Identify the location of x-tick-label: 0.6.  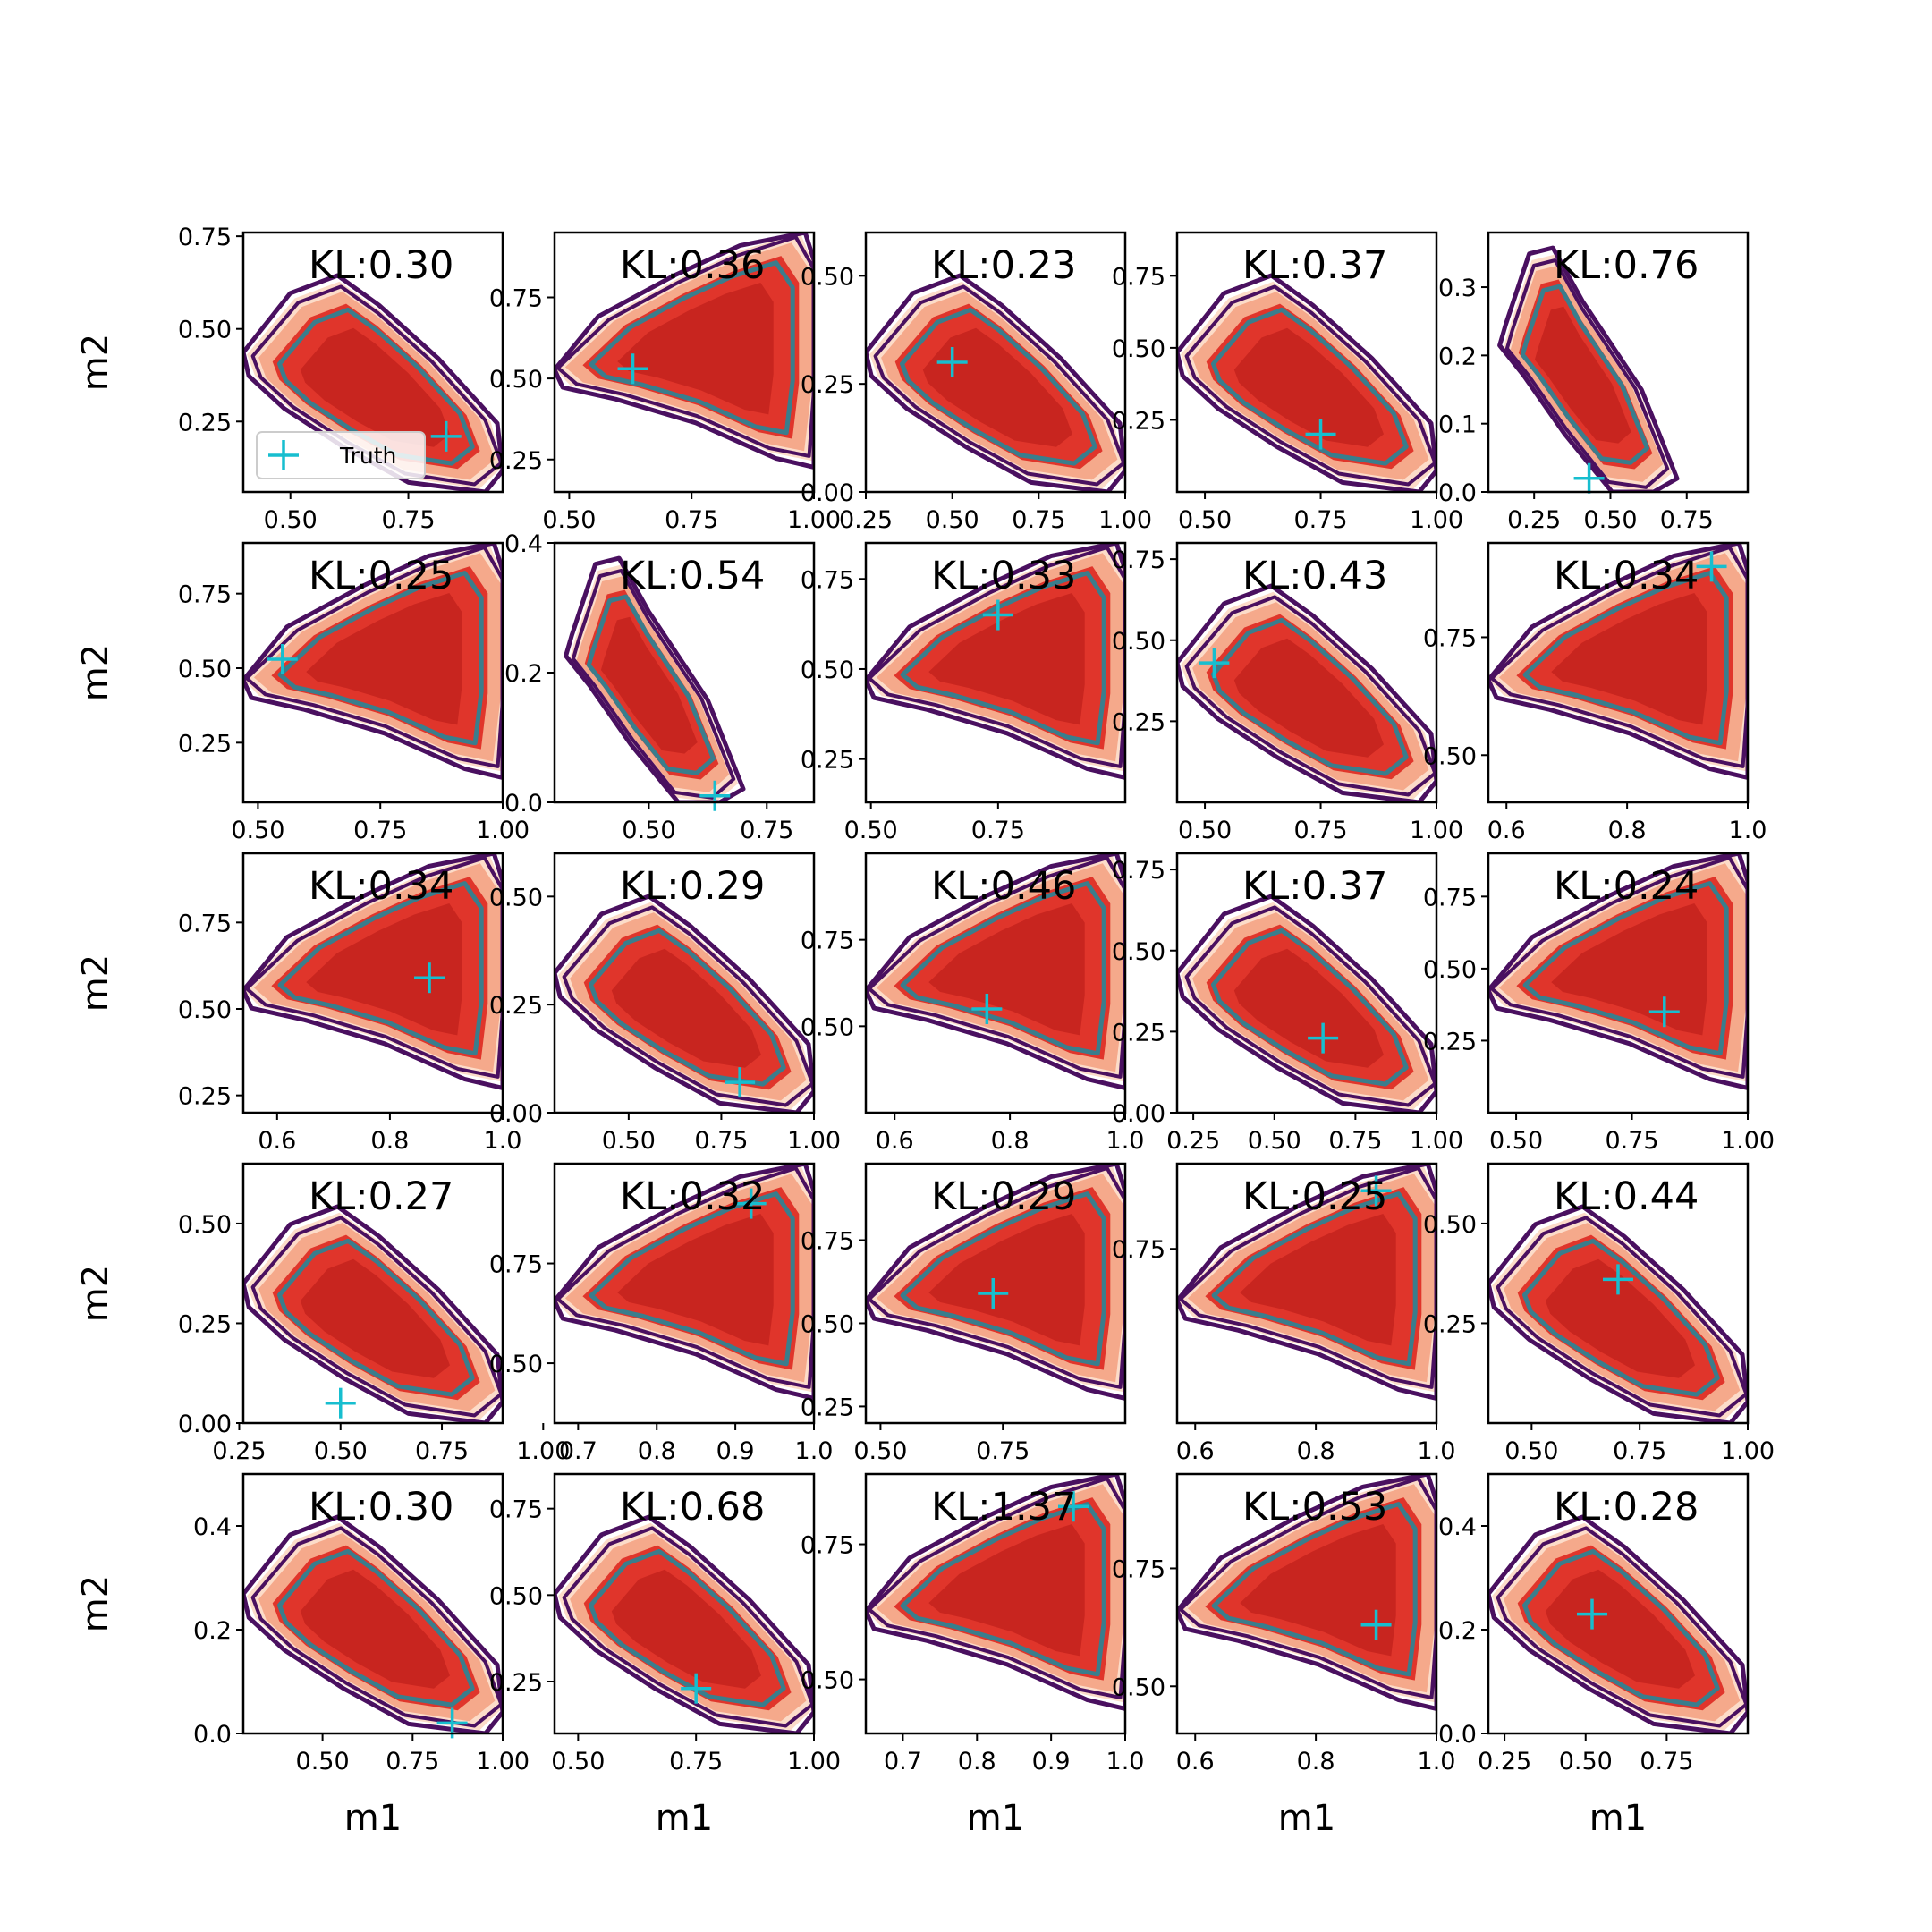
(1195, 1451).